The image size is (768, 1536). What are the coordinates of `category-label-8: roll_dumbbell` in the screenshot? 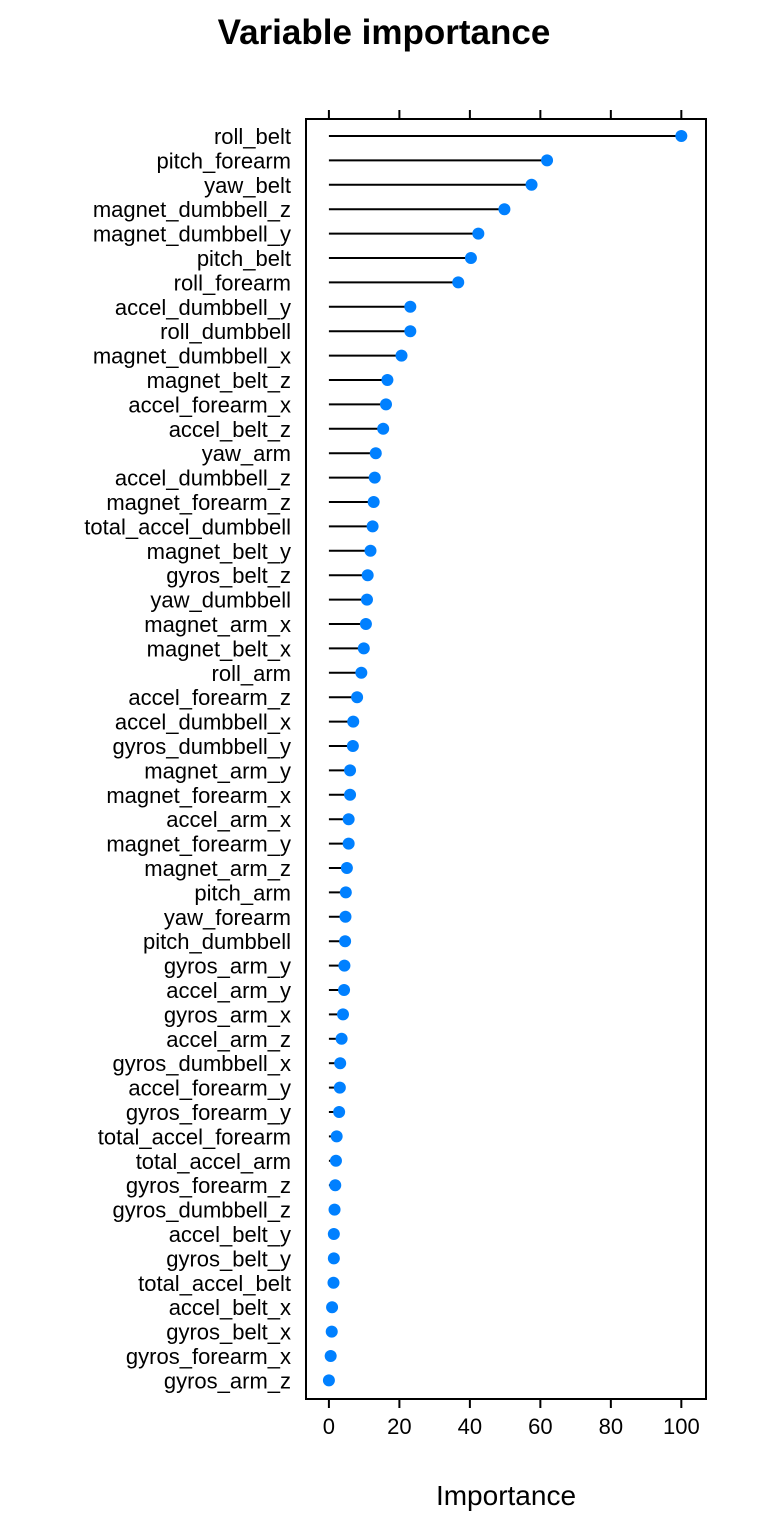 It's located at (225, 331).